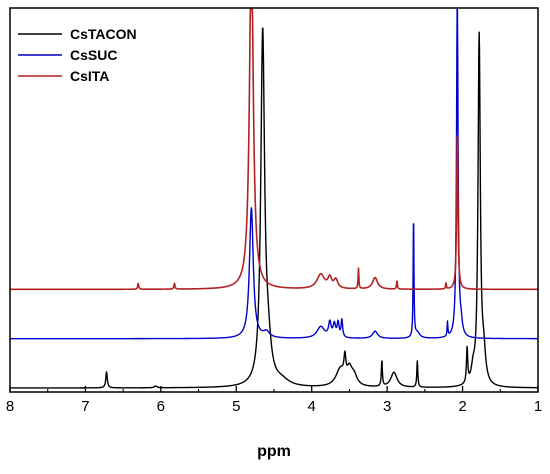 This screenshot has height=474, width=550. Describe the element at coordinates (274, 451) in the screenshot. I see `x-axis-title: ppm` at that location.